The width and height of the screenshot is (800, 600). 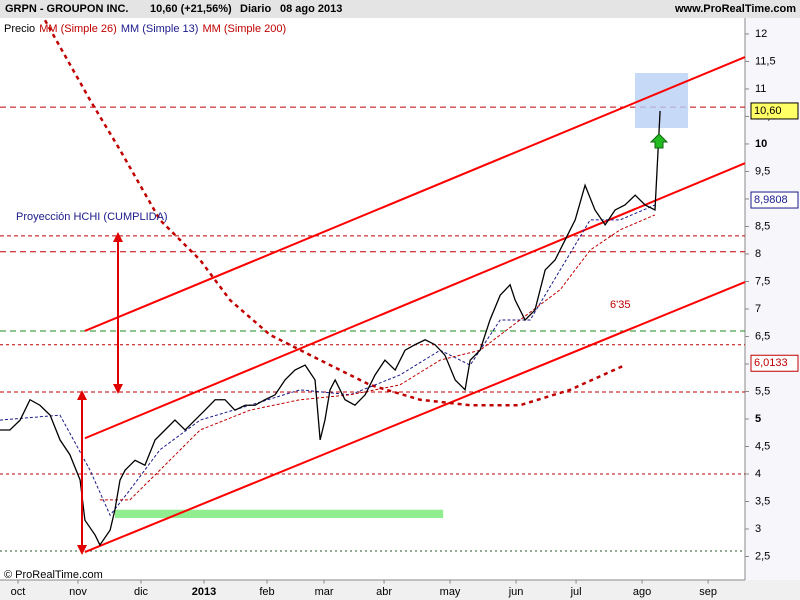 What do you see at coordinates (762, 226) in the screenshot?
I see `y-tick-label: 8,5` at bounding box center [762, 226].